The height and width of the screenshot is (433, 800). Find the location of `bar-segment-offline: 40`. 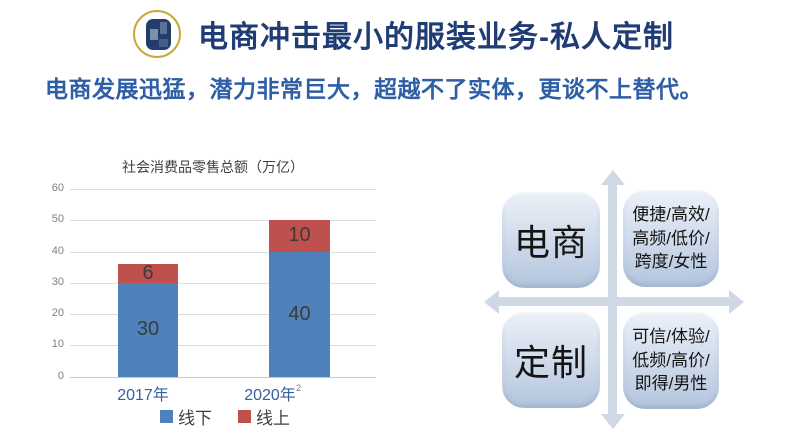

bar-segment-offline: 40 is located at coordinates (299, 314).